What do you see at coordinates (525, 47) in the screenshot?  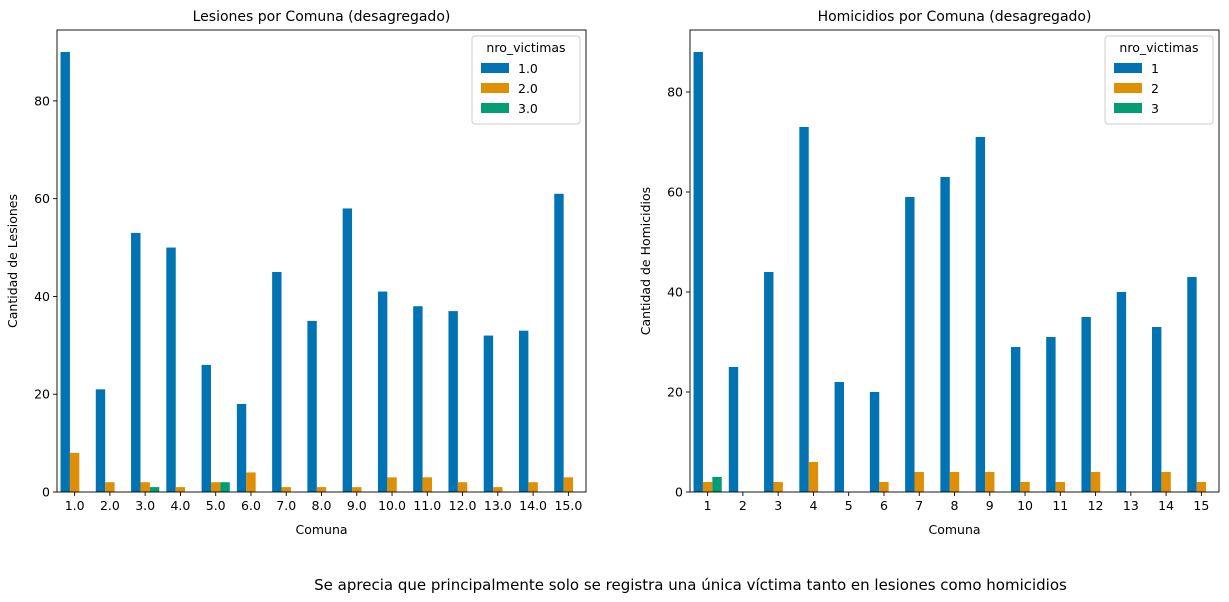 I see `lesiones-legend-title: nro_victimas` at bounding box center [525, 47].